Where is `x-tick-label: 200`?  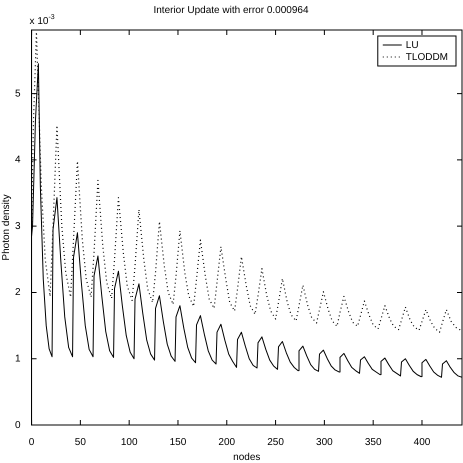 x-tick-label: 200 is located at coordinates (227, 442).